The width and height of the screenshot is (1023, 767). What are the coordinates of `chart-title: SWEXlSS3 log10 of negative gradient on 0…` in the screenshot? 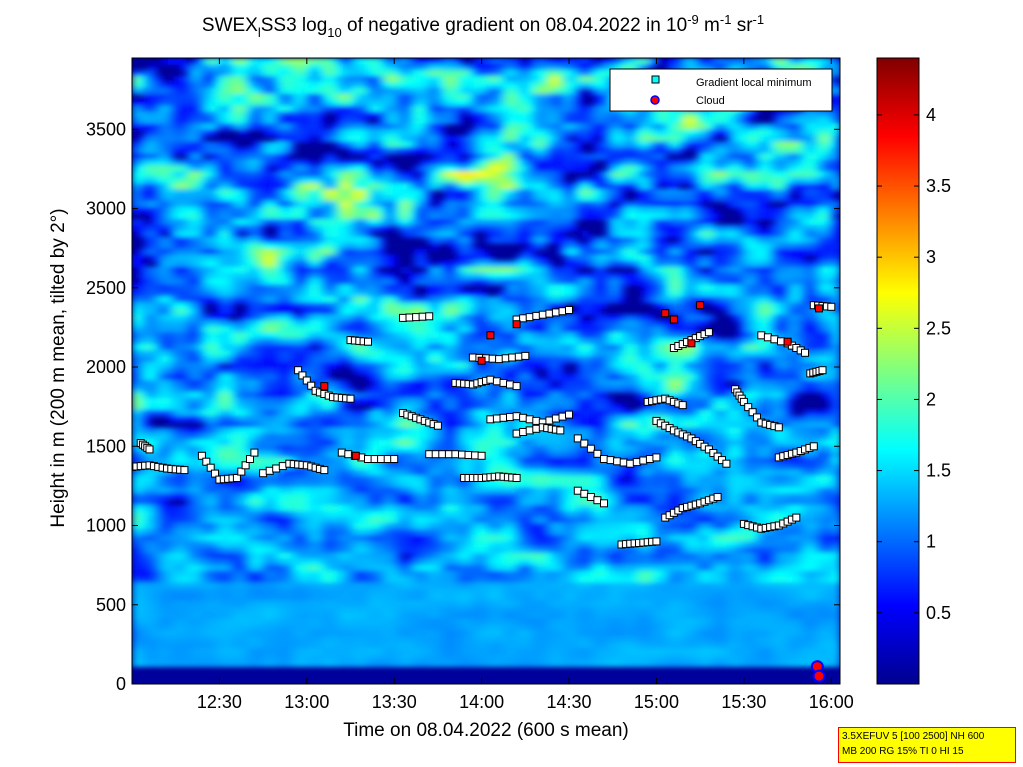 It's located at (483, 26).